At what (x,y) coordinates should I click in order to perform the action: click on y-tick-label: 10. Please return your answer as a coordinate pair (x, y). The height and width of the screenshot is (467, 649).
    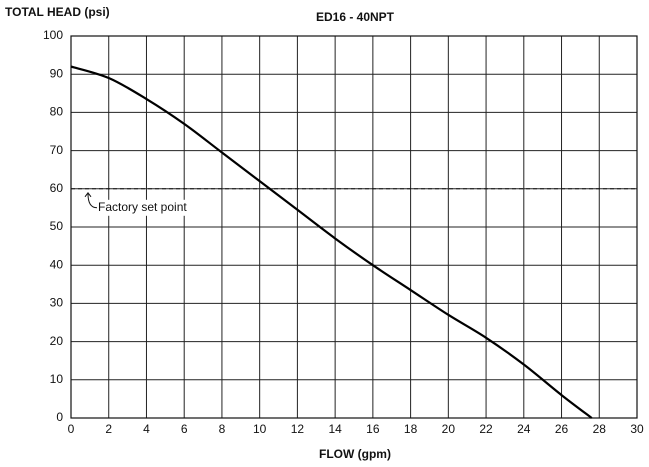
    Looking at the image, I should click on (57, 379).